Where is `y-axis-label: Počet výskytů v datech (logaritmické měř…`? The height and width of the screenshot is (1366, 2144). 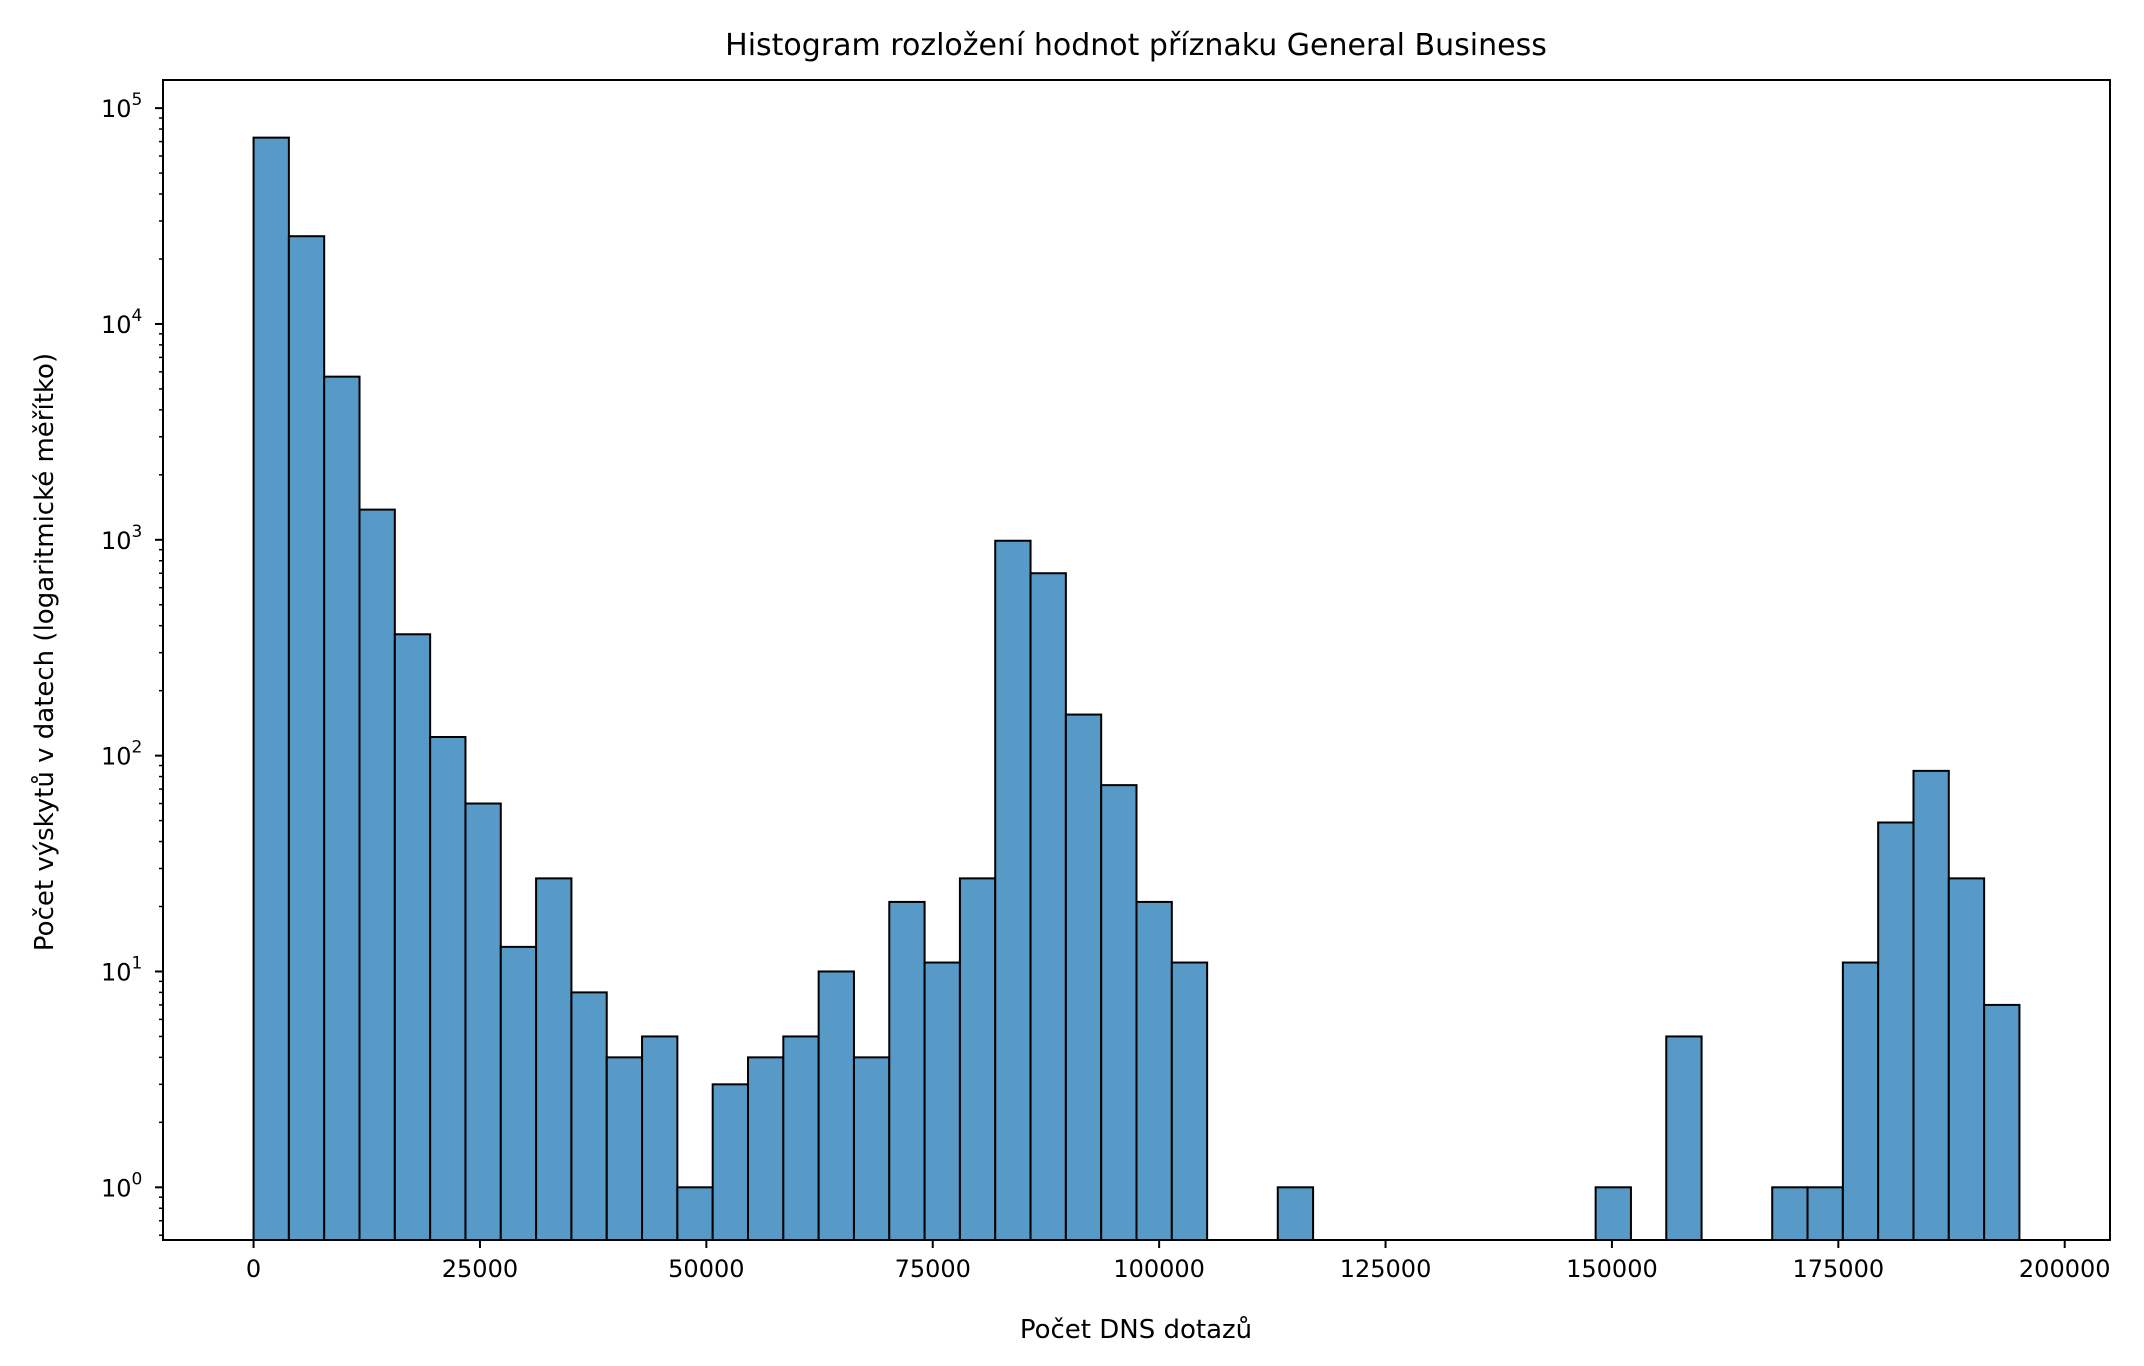 y-axis-label: Počet výskytů v datech (logaritmické měř… is located at coordinates (45, 652).